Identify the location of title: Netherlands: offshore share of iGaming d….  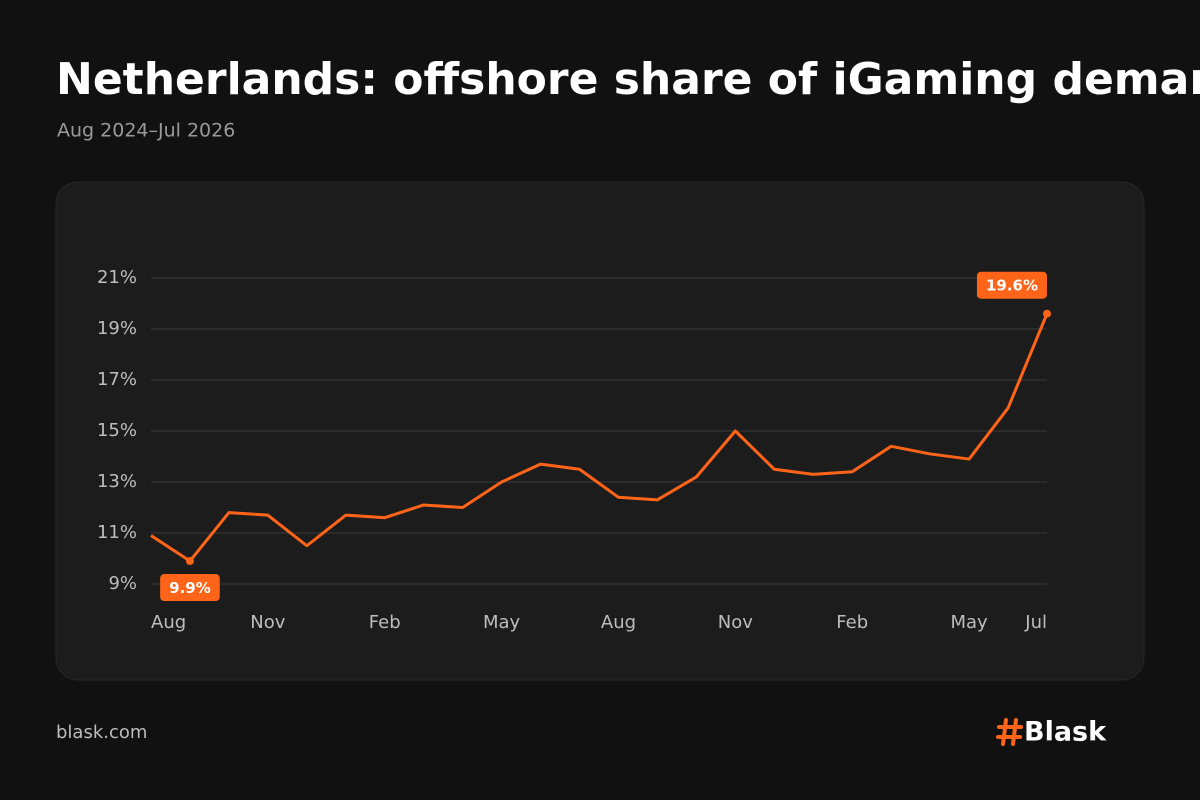
(628, 79).